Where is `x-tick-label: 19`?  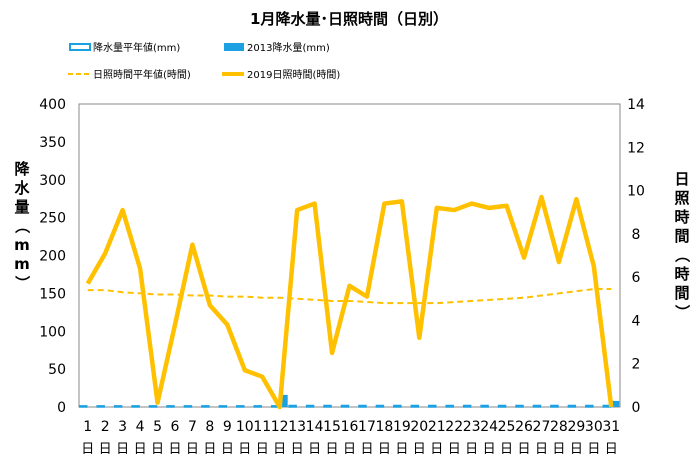 x-tick-label: 19 is located at coordinates (402, 427).